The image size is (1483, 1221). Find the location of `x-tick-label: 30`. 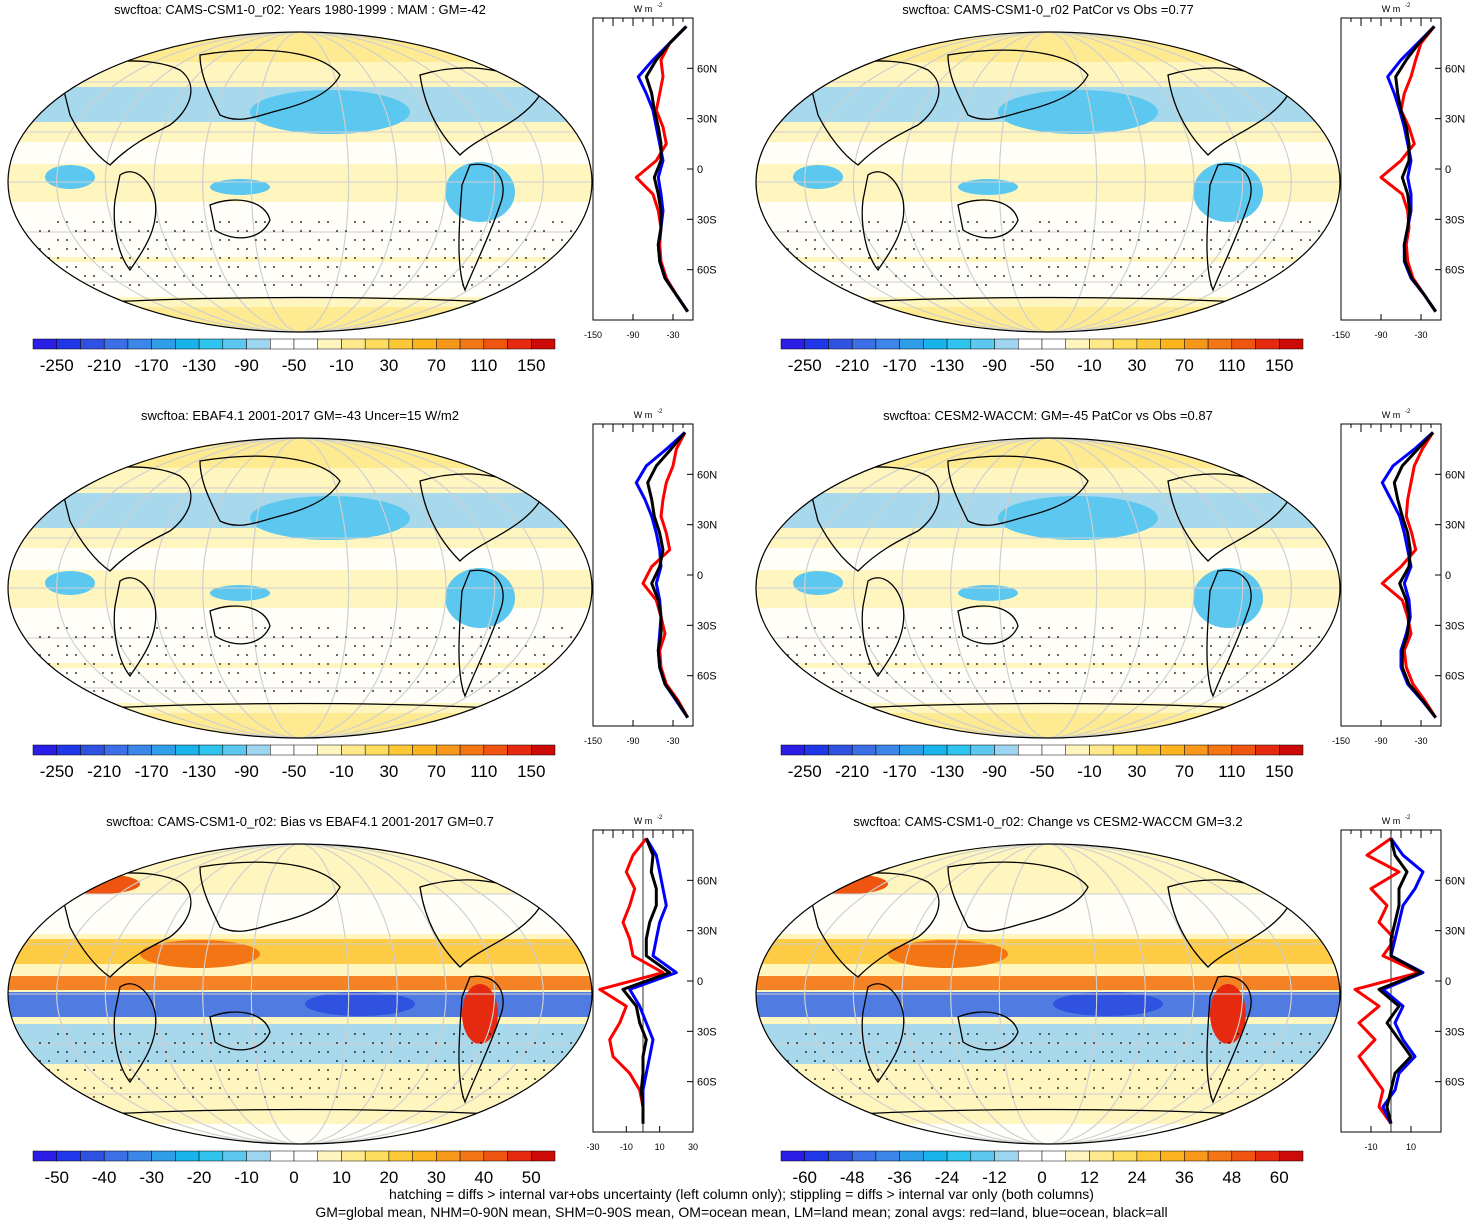

x-tick-label: 30 is located at coordinates (693, 1147).